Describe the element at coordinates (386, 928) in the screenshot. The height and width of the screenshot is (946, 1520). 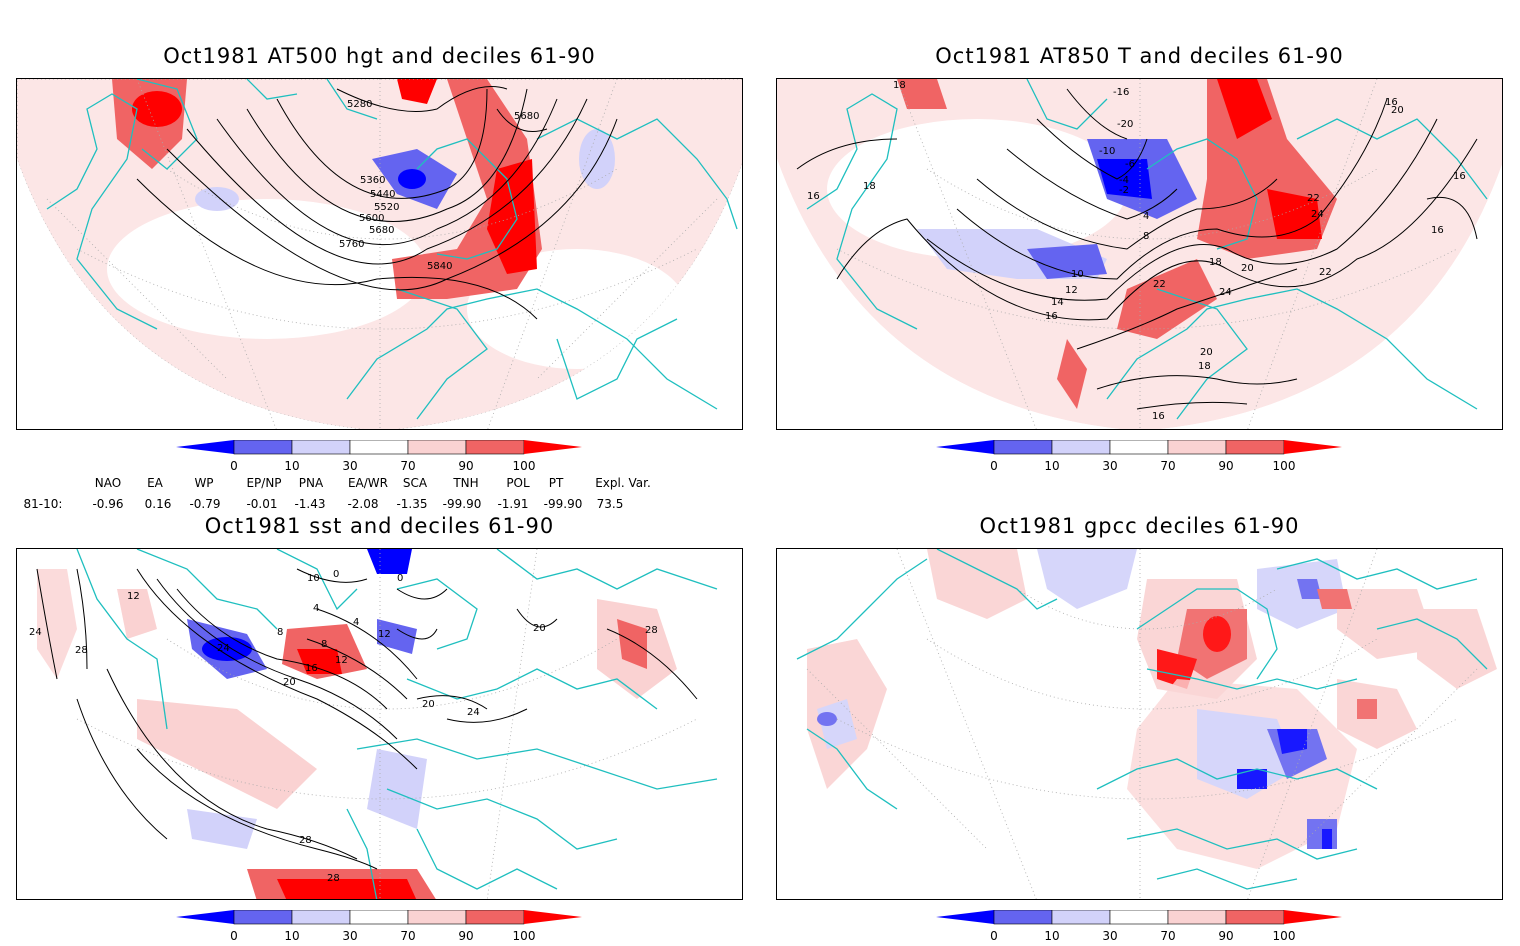
I see `colorbar-sst: 0 10 30 70 90 100` at that location.